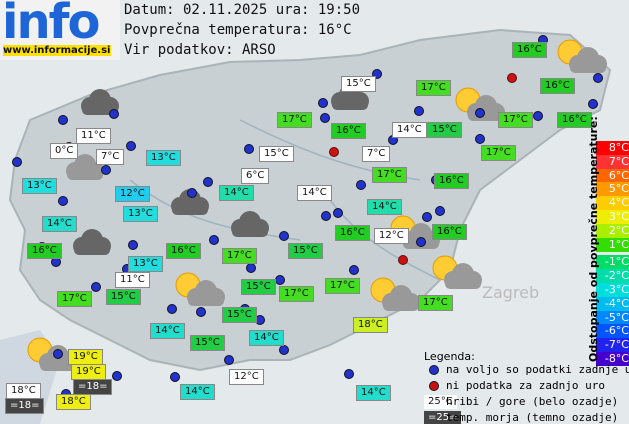 The width and height of the screenshot is (629, 424). Describe the element at coordinates (612, 175) in the screenshot. I see `scale-step: 6°C` at that location.